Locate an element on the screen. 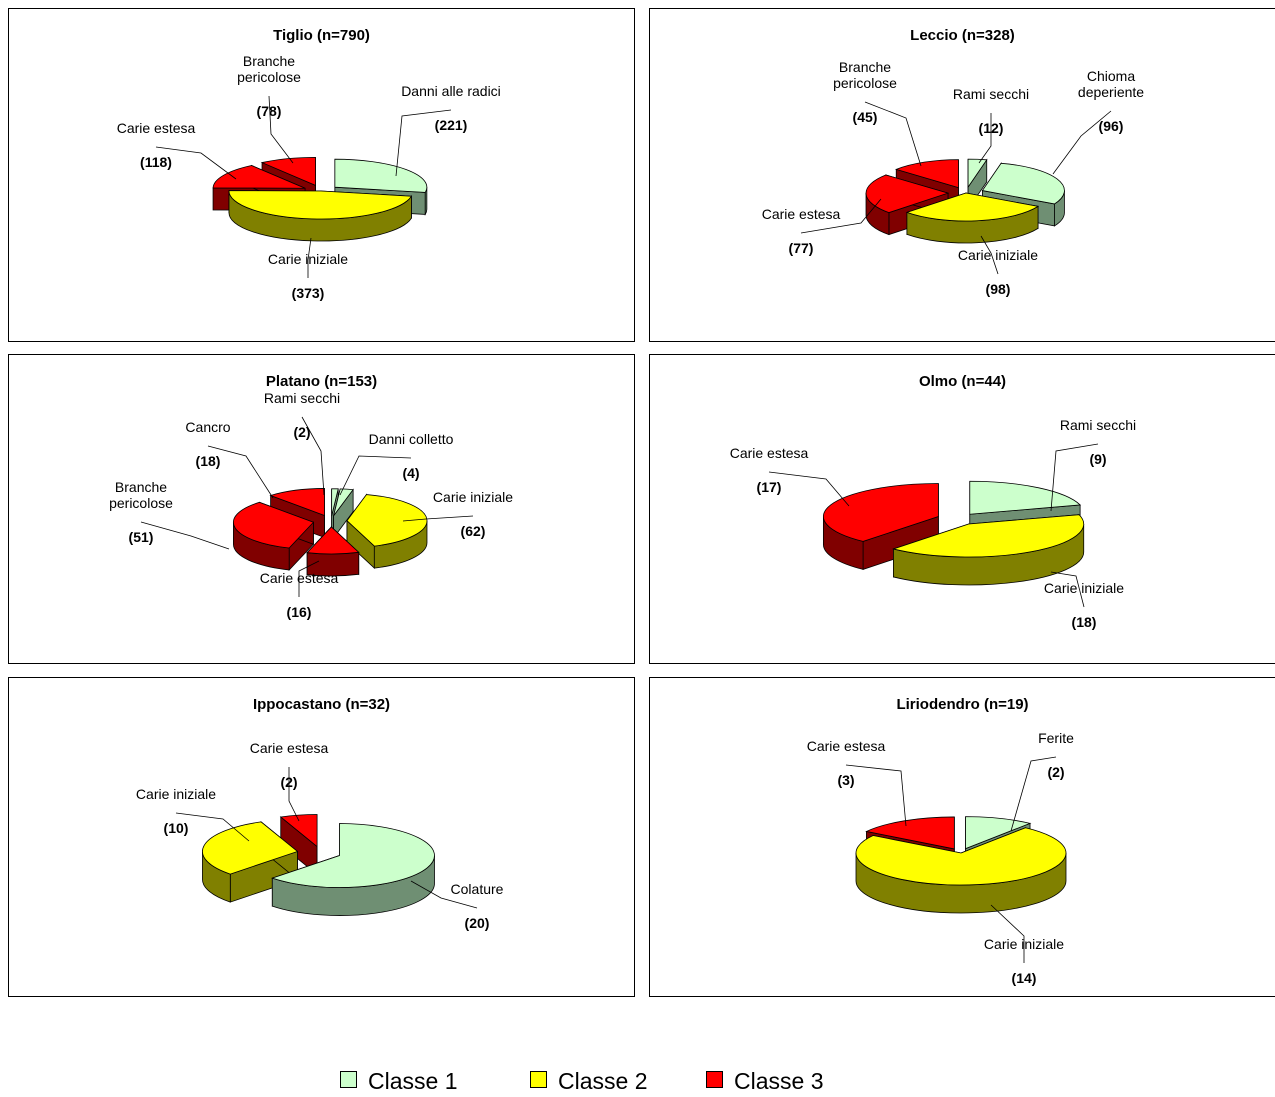  slice-value-label: (12) is located at coordinates (991, 128).